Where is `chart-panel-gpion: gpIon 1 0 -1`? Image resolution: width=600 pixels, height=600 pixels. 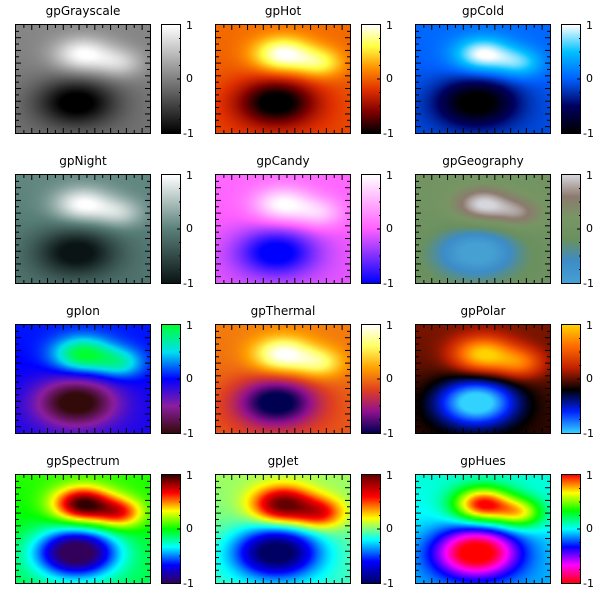
chart-panel-gpion: gpIon 1 0 -1 is located at coordinates (100, 375).